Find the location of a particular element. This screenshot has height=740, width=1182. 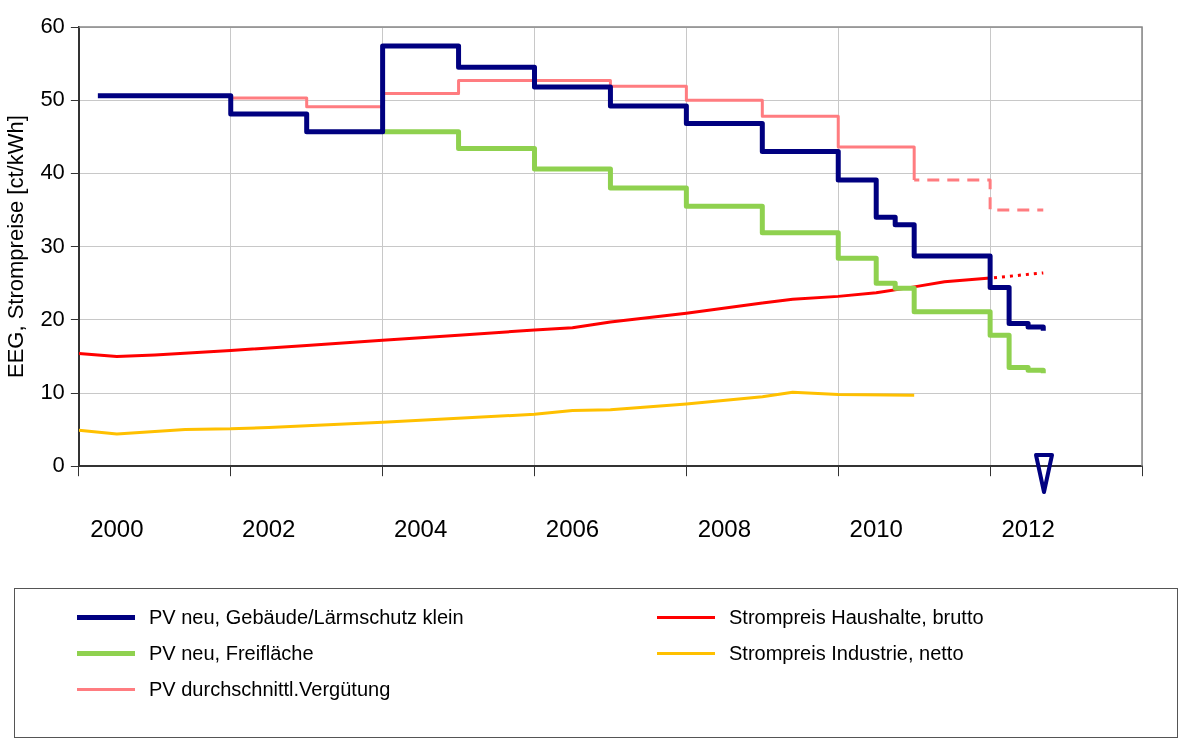

y-tick-label: 50 is located at coordinates (52, 99).